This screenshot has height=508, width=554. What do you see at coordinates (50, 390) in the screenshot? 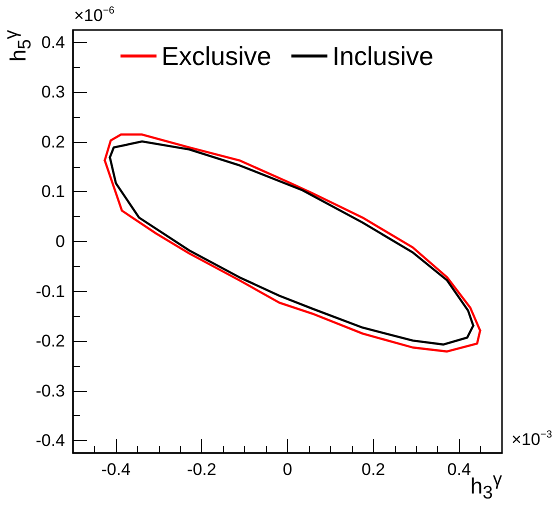
I see `y-tick-label: -0.3` at bounding box center [50, 390].